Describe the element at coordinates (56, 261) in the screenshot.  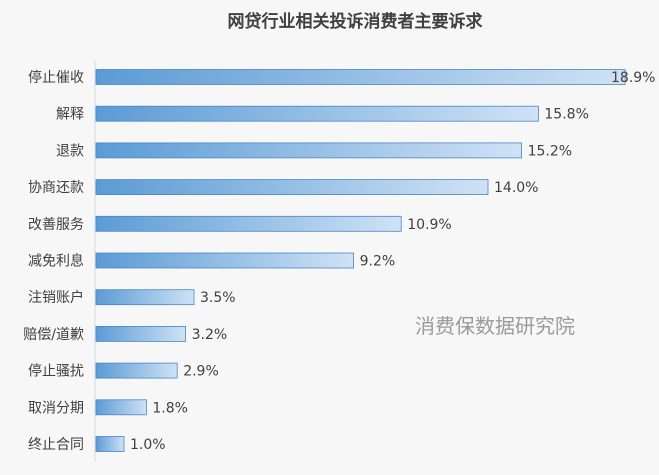
I see `category-label-6: 减免利息` at that location.